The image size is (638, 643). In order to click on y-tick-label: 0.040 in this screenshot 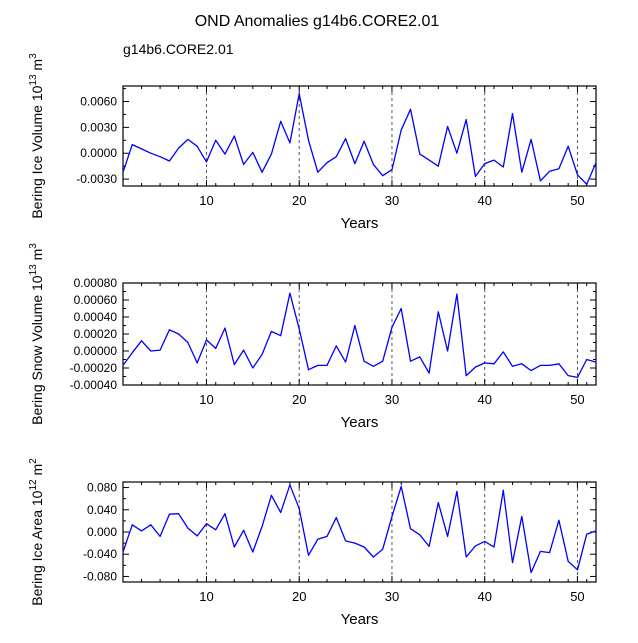, I will do `click(102, 510)`.